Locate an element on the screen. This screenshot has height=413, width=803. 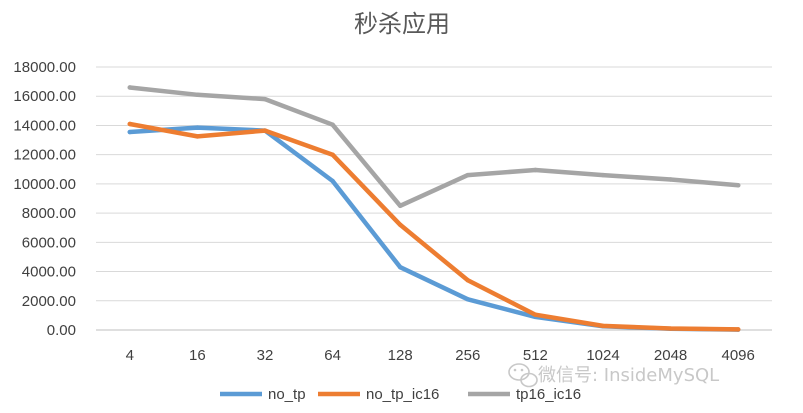
x-tick-label: 512 is located at coordinates (535, 355).